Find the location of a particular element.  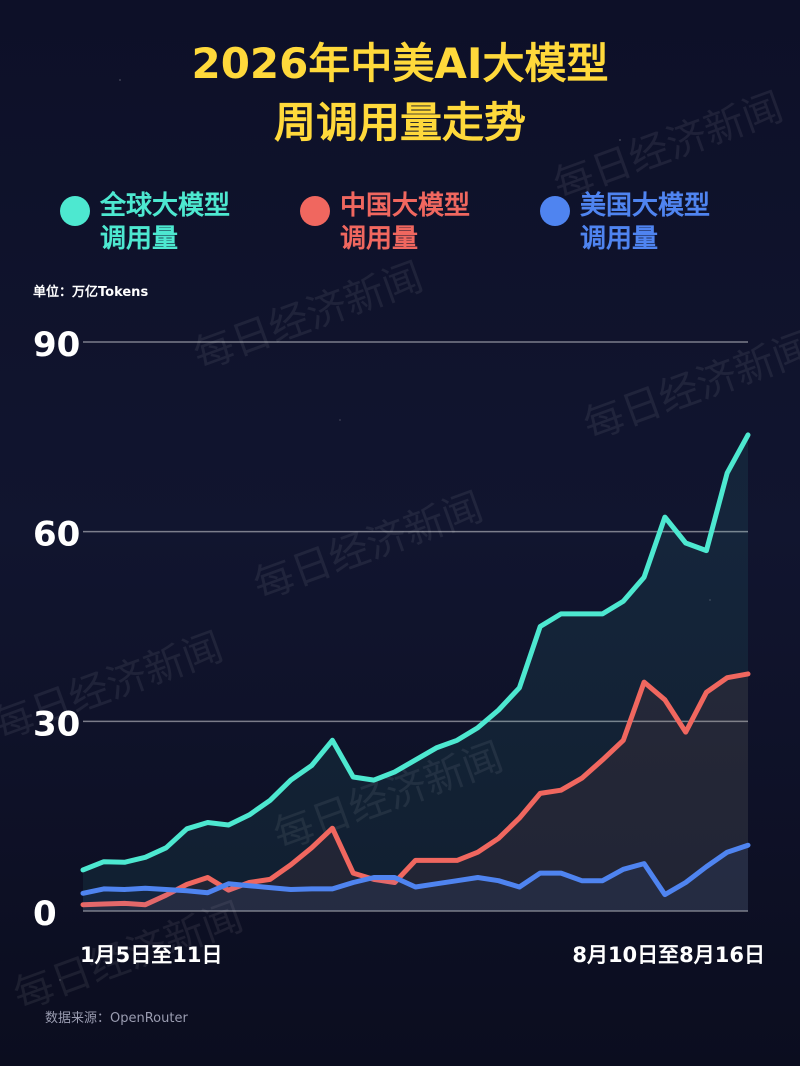

legend-label: 全球大模型调用量 is located at coordinates (165, 222).